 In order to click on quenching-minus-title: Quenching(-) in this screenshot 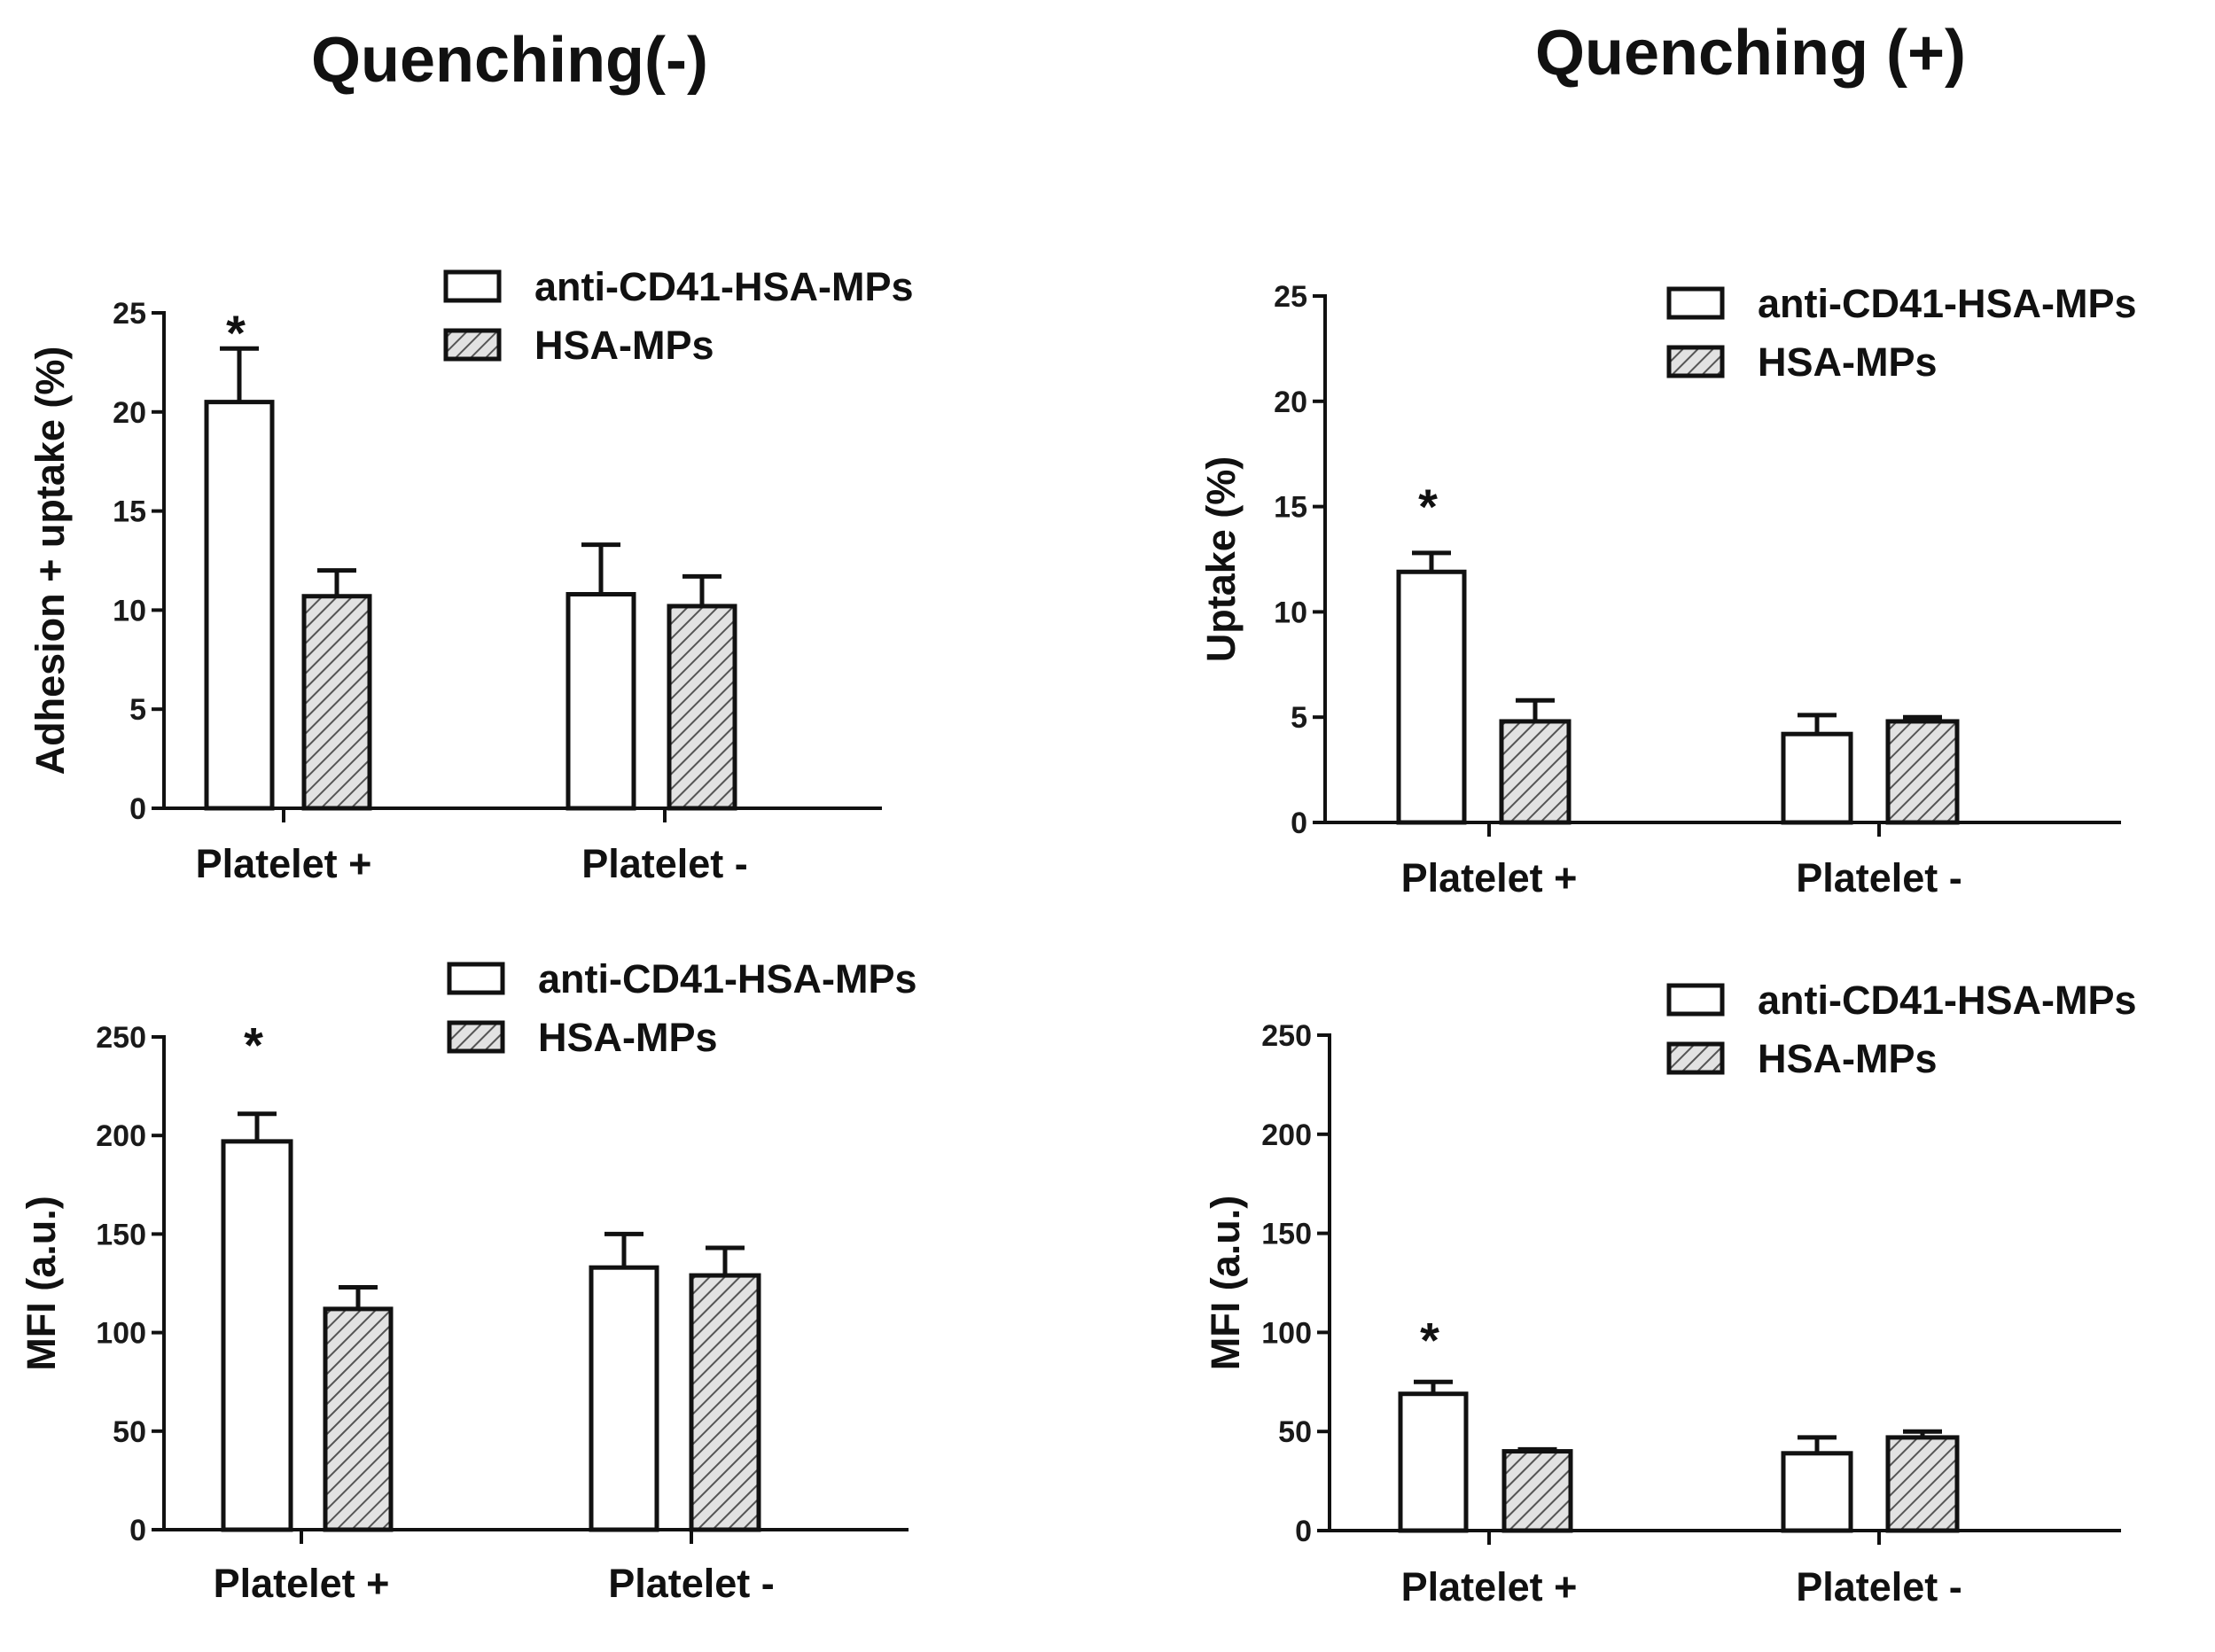, I will do `click(509, 60)`.